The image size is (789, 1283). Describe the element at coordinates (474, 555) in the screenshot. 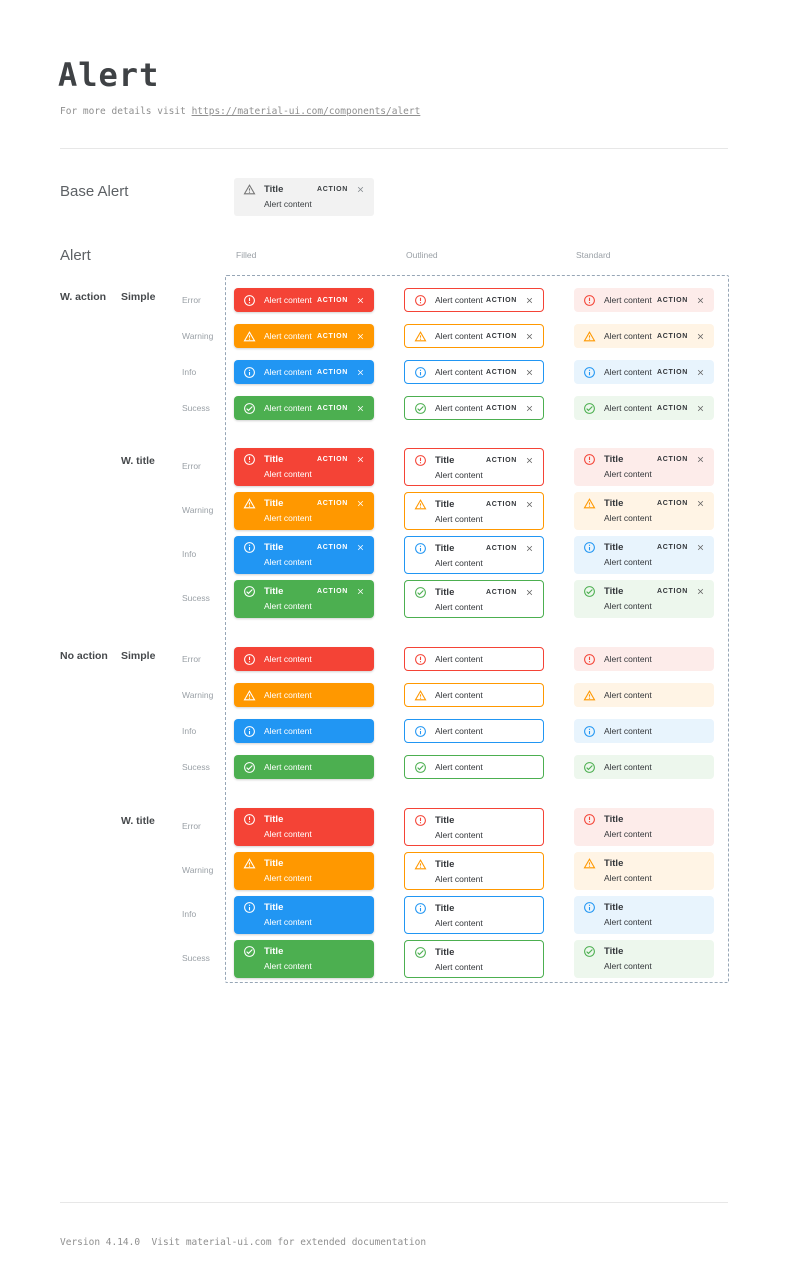

I see `alert-outlined-info-titled: Title ACTION Alert content` at that location.